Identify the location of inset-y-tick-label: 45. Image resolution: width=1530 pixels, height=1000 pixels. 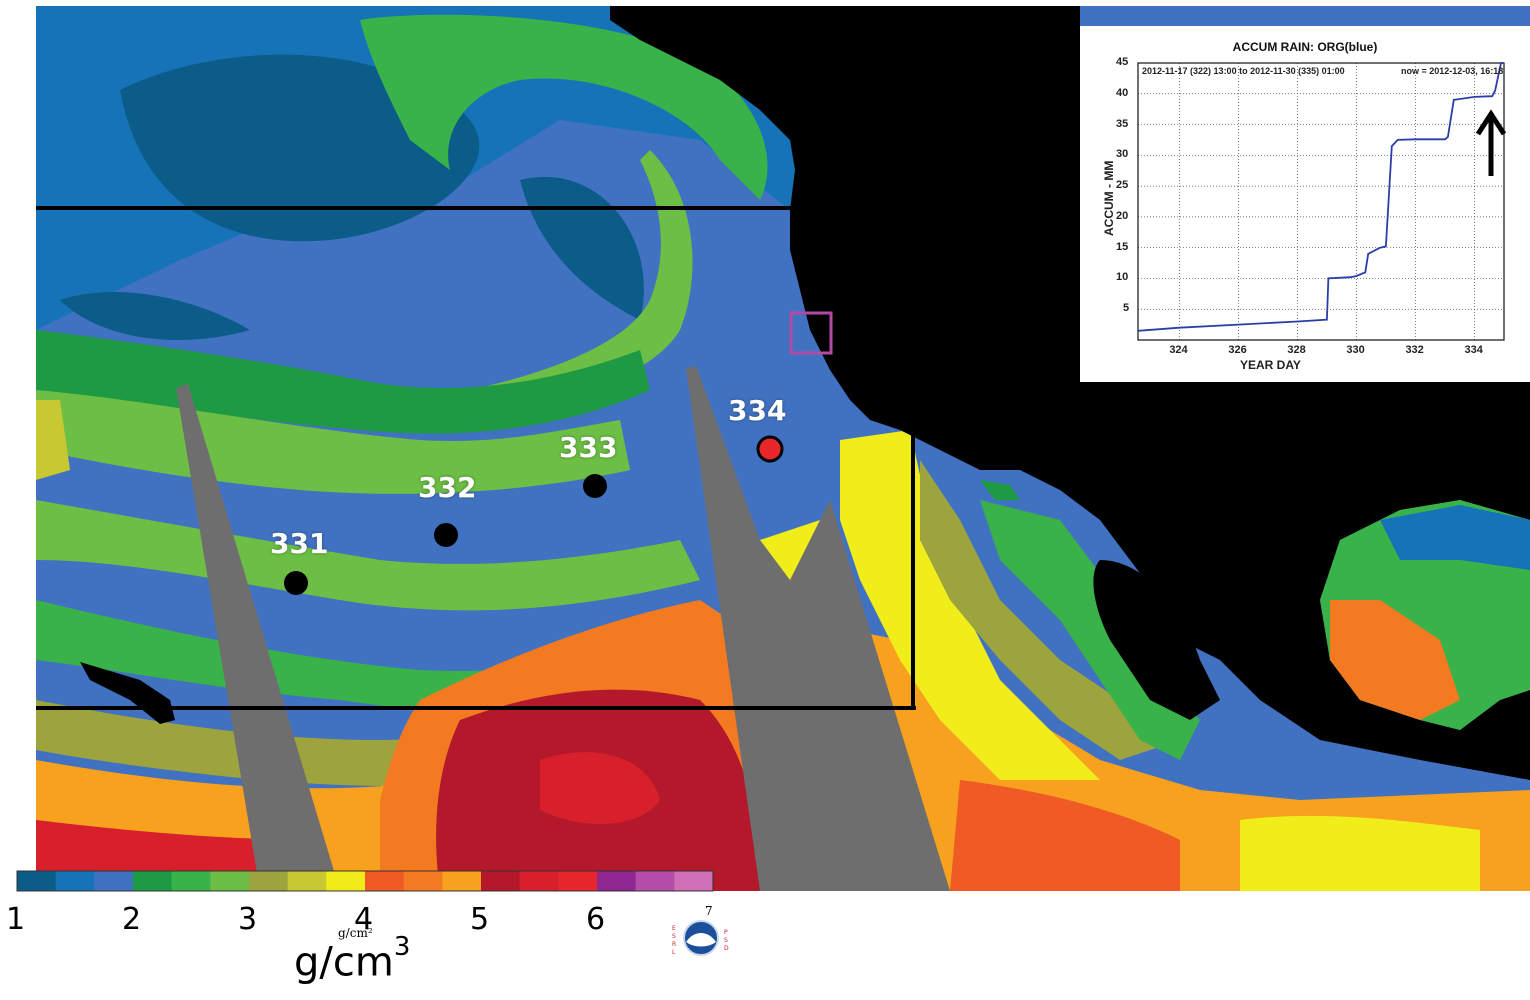
(1122, 62).